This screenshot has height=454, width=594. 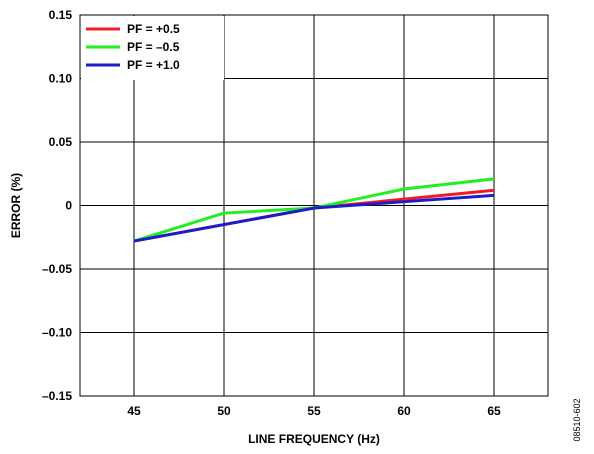 I want to click on x-tick-label: 50, so click(x=224, y=411).